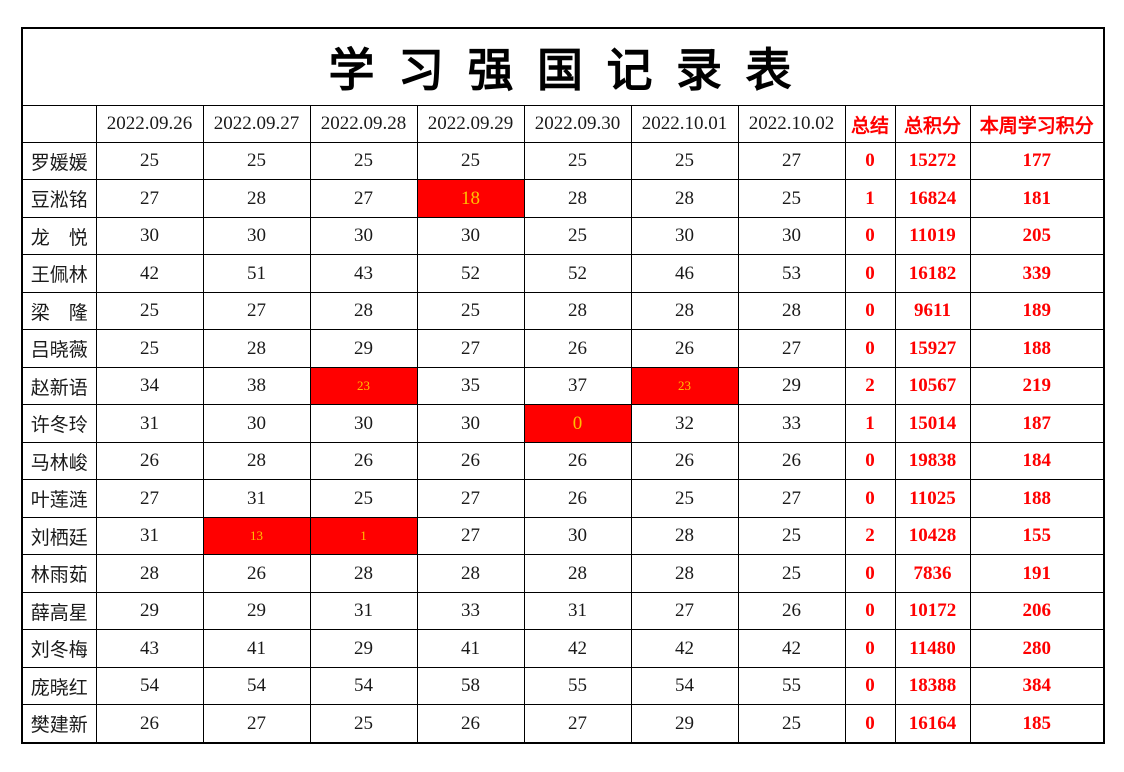 This screenshot has width=1124, height=772. What do you see at coordinates (363, 536) in the screenshot?
I see `daily-score-cell-highlighted: 1` at bounding box center [363, 536].